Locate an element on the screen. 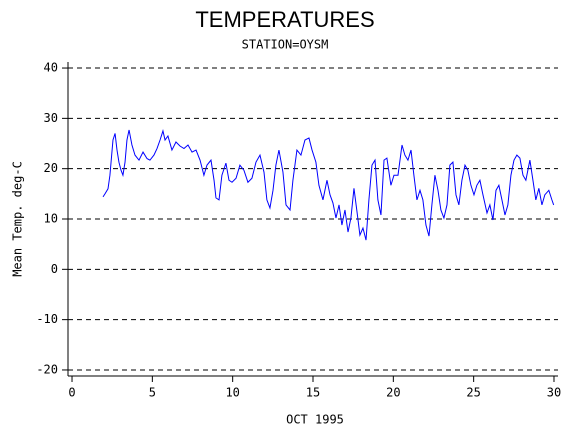 This screenshot has height=430, width=570. x-tick-label: 25 is located at coordinates (473, 393).